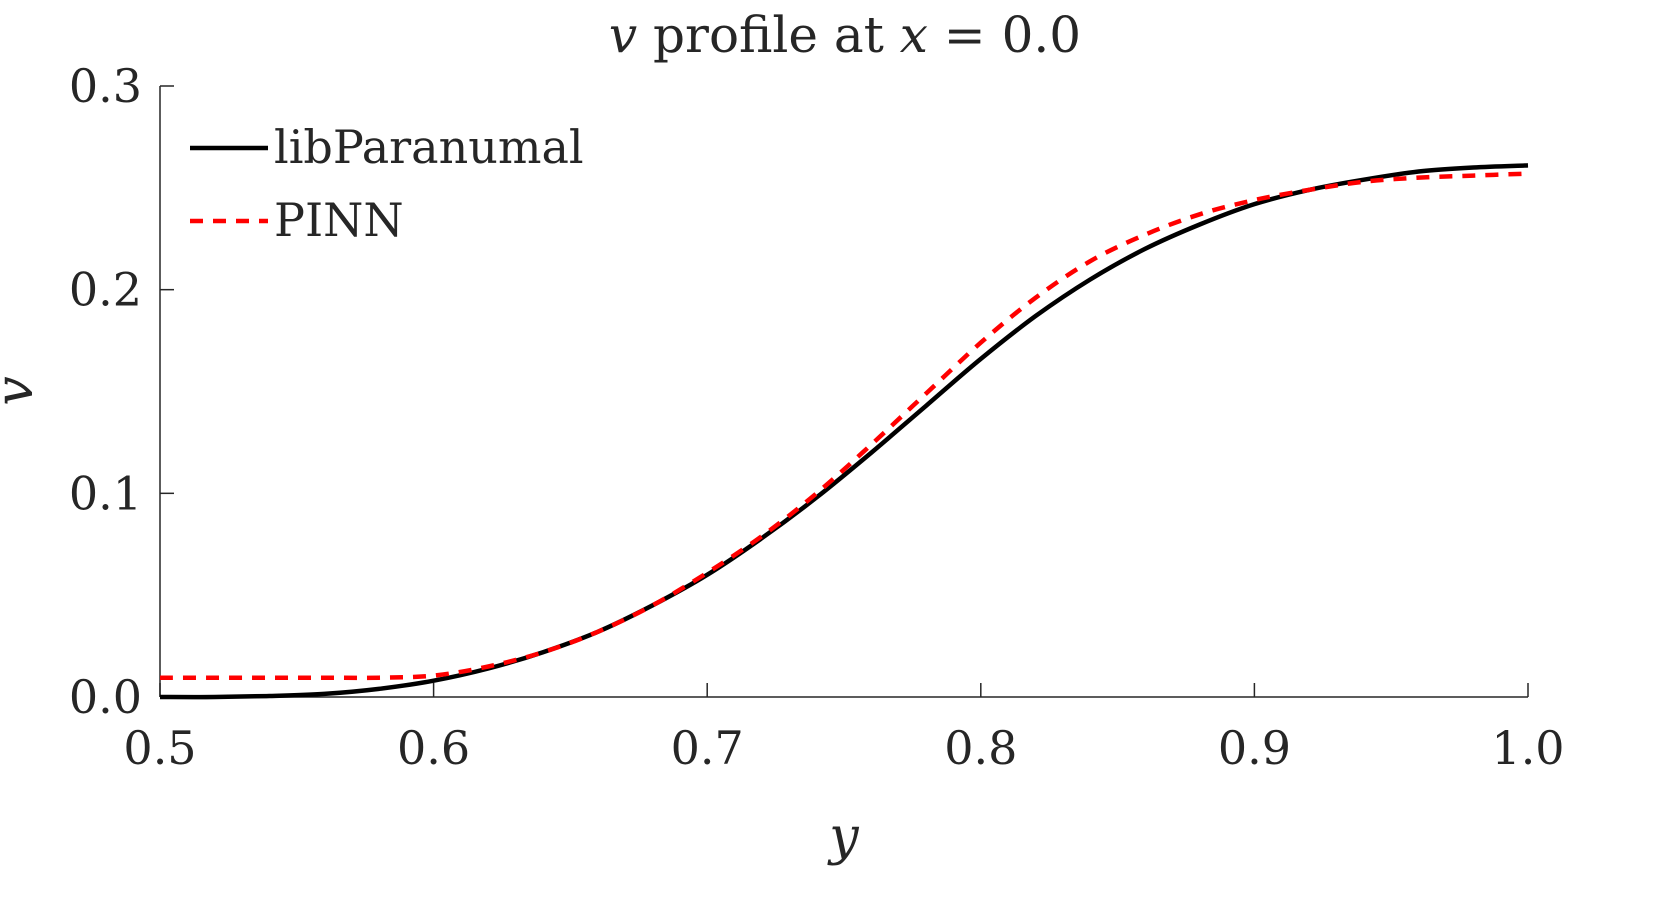 The image size is (1661, 916). Describe the element at coordinates (433, 748) in the screenshot. I see `x-tick-label: 0.6` at that location.